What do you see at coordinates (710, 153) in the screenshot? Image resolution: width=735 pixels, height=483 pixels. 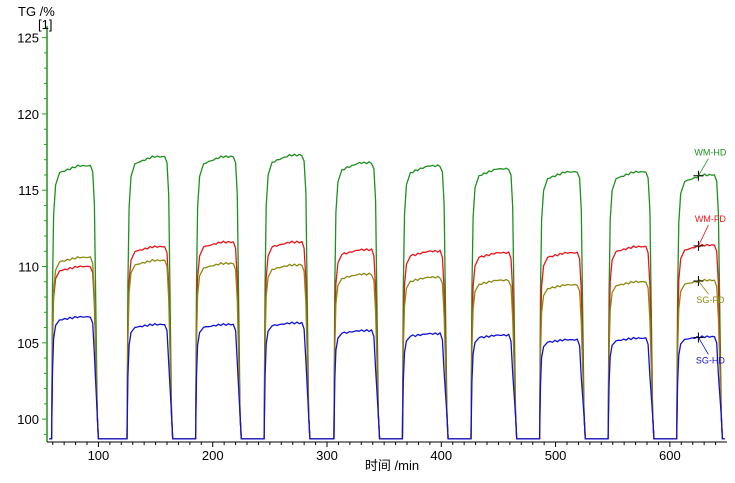 I see `series-label-wm-hd: WM-HD` at bounding box center [710, 153].